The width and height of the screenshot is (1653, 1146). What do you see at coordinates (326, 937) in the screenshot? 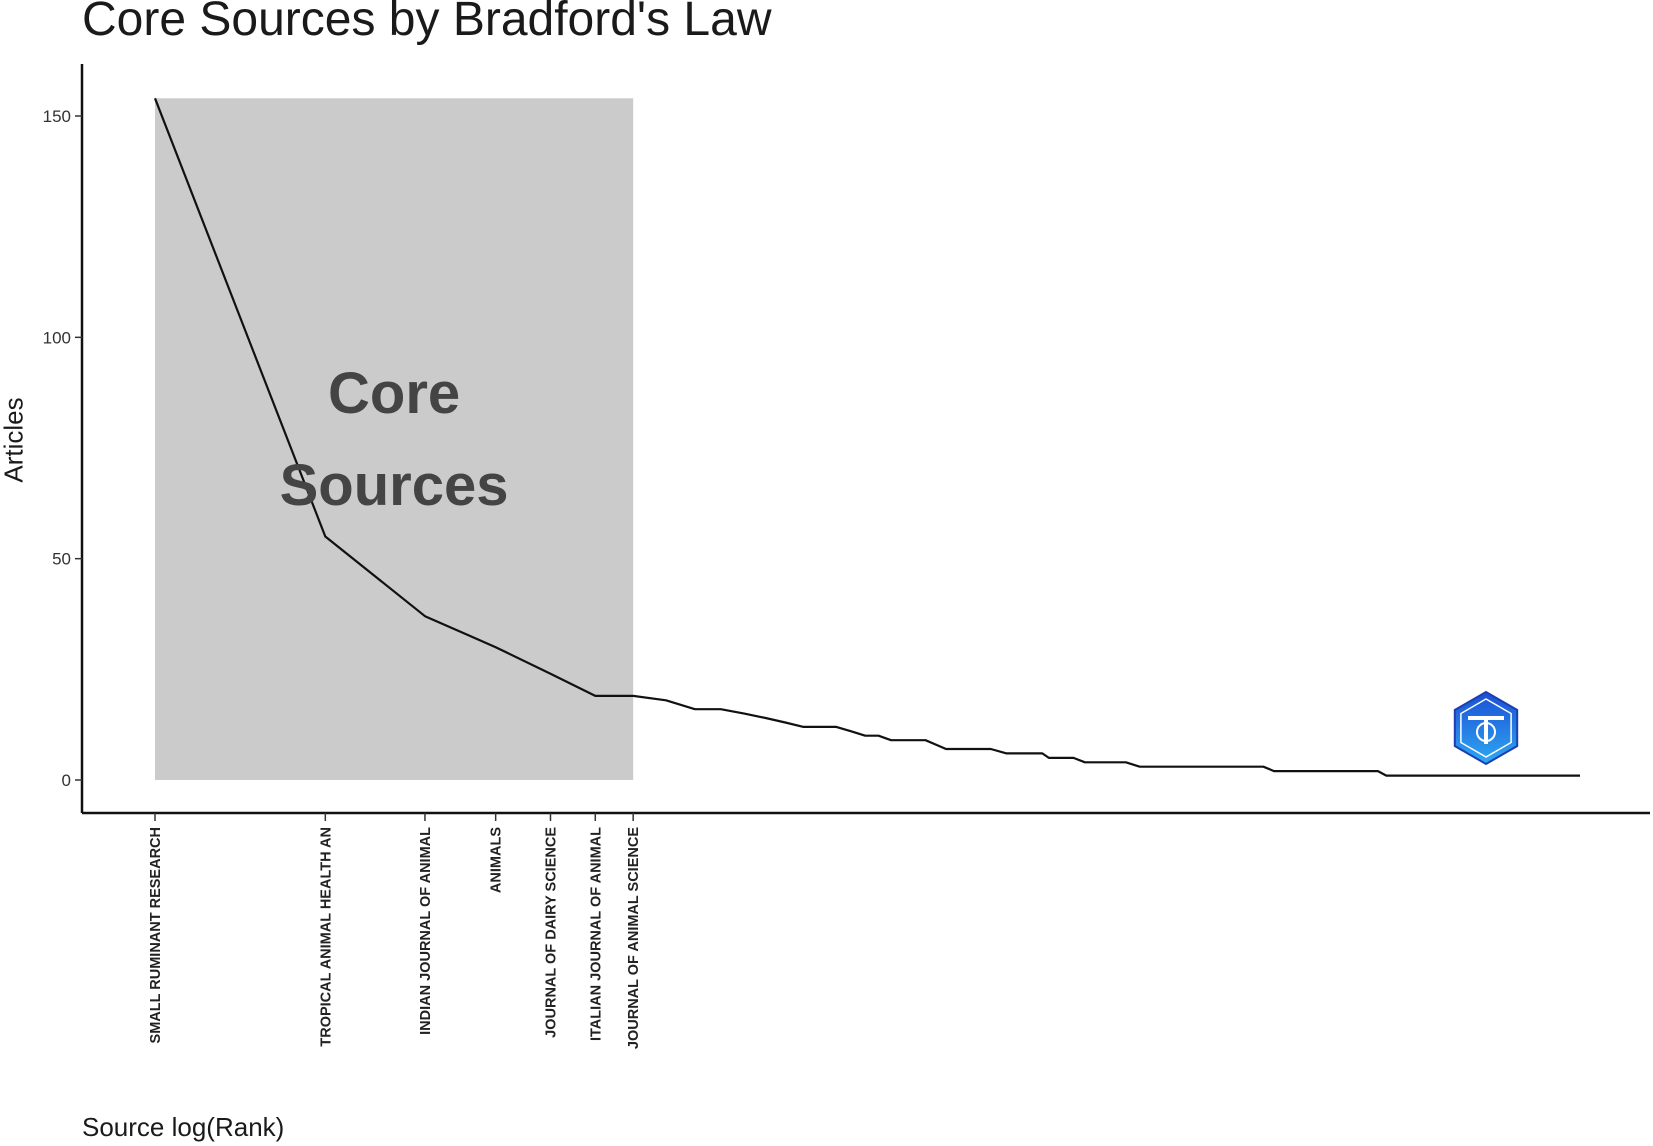
I see `x-tick-label: TROPICAL ANIMAL HEALTH AN` at bounding box center [326, 937].